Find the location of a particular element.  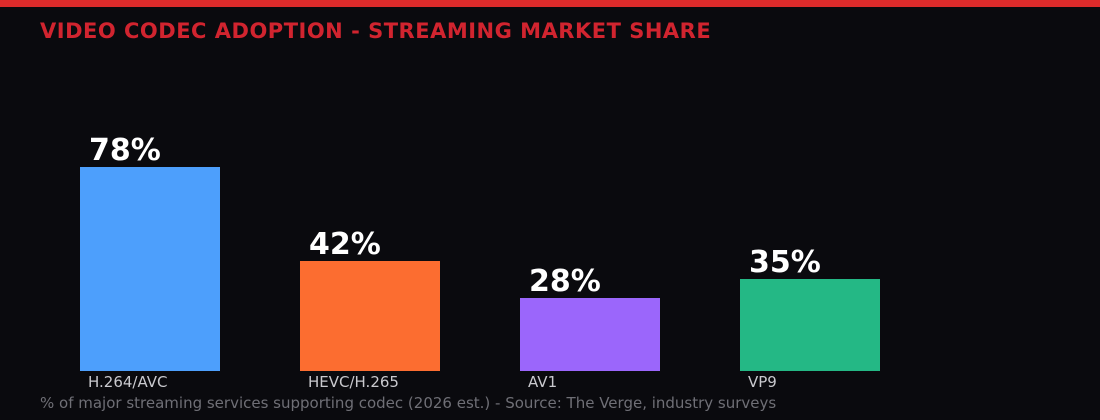

bar-category-label-vp9: VP9 is located at coordinates (762, 382).